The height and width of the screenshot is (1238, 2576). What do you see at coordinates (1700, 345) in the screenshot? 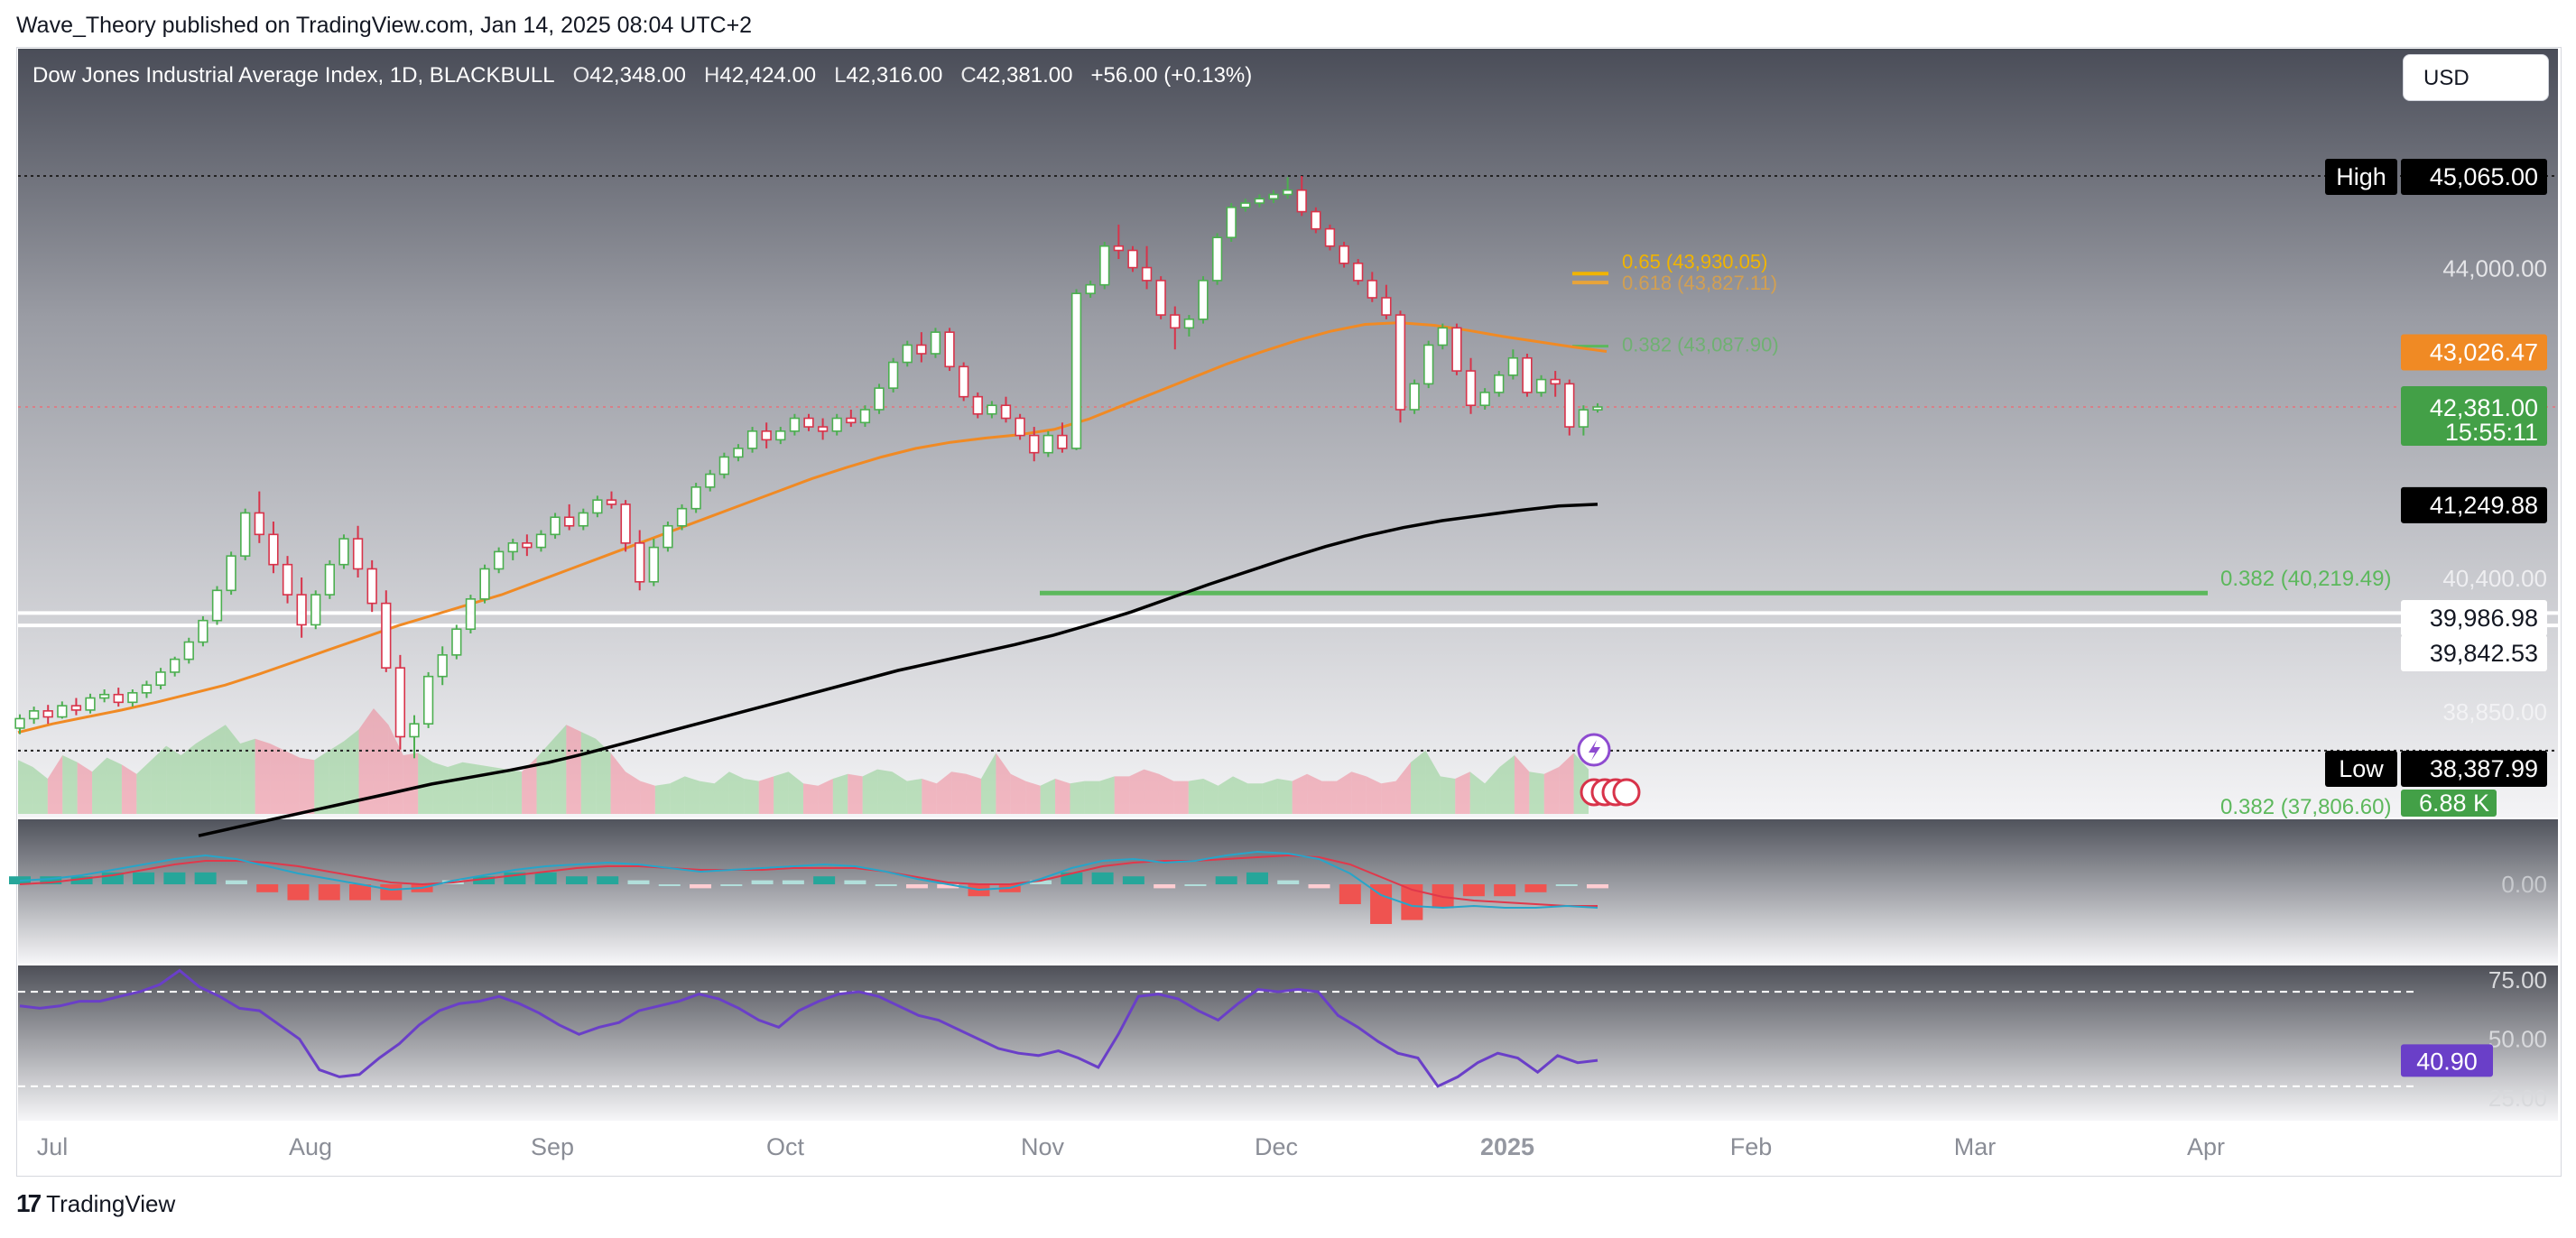
I see `fib-label-0382-upper: 0.382 (43,087.90)` at bounding box center [1700, 345].